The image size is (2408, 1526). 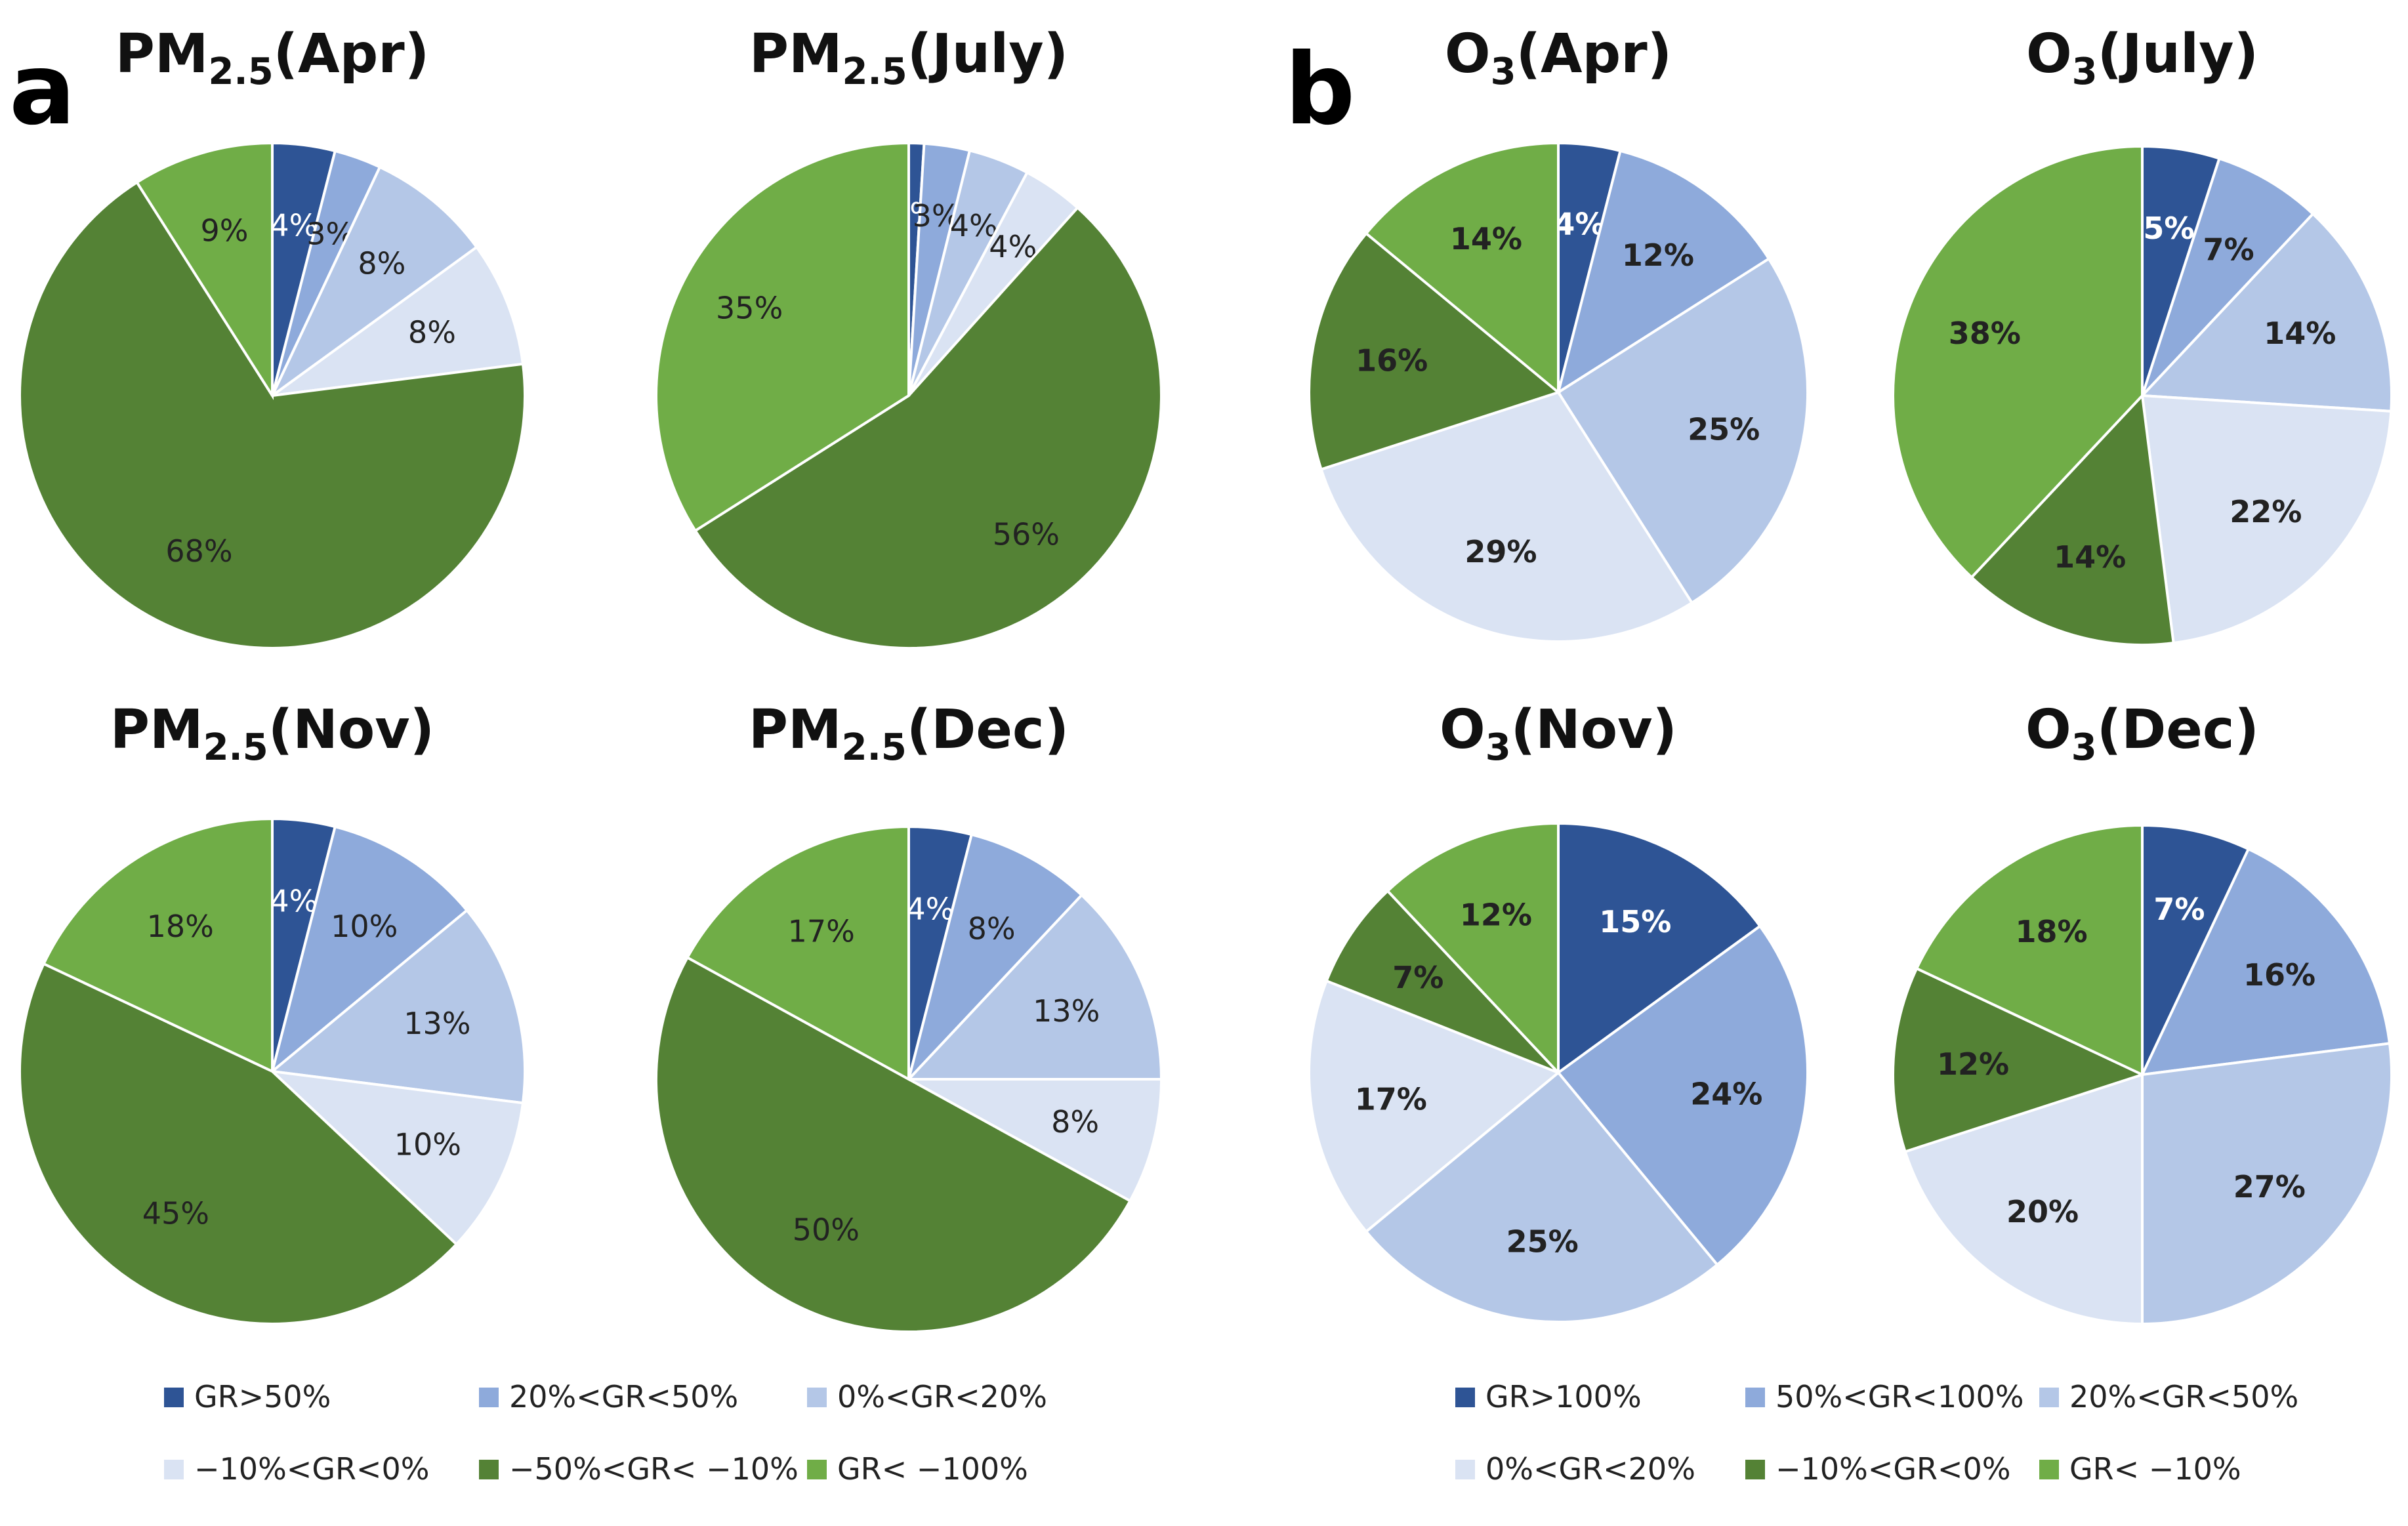 I want to click on pie-chart-o3-dec: O3(Dec) 7% 16% 27% 20% 12% 18%, so click(x=2142, y=1012).